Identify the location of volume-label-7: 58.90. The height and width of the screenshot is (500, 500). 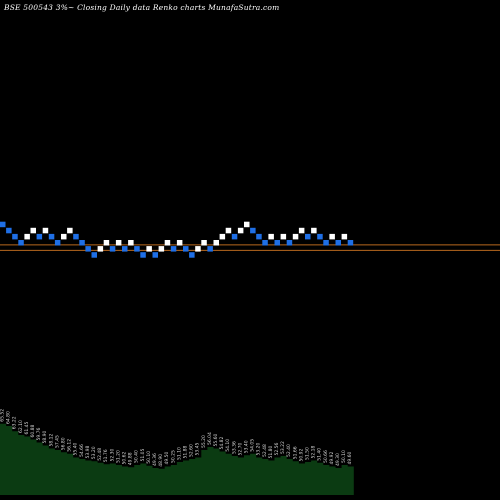
(45, 436).